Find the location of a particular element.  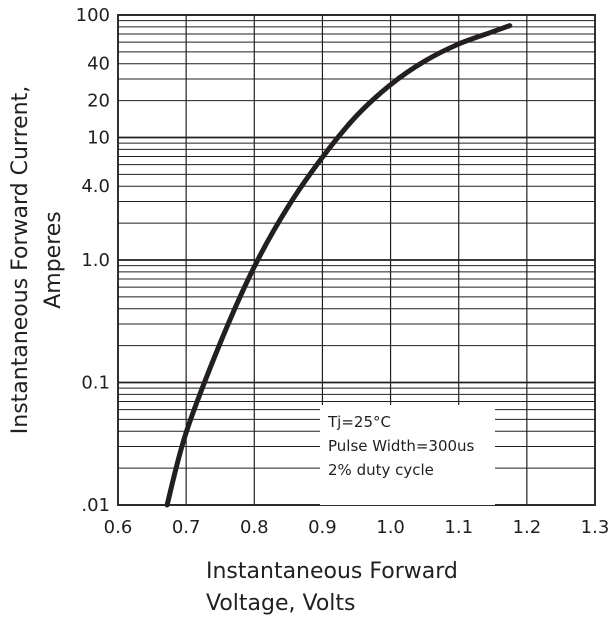

y-tick-label: 0.1 is located at coordinates (95, 383).